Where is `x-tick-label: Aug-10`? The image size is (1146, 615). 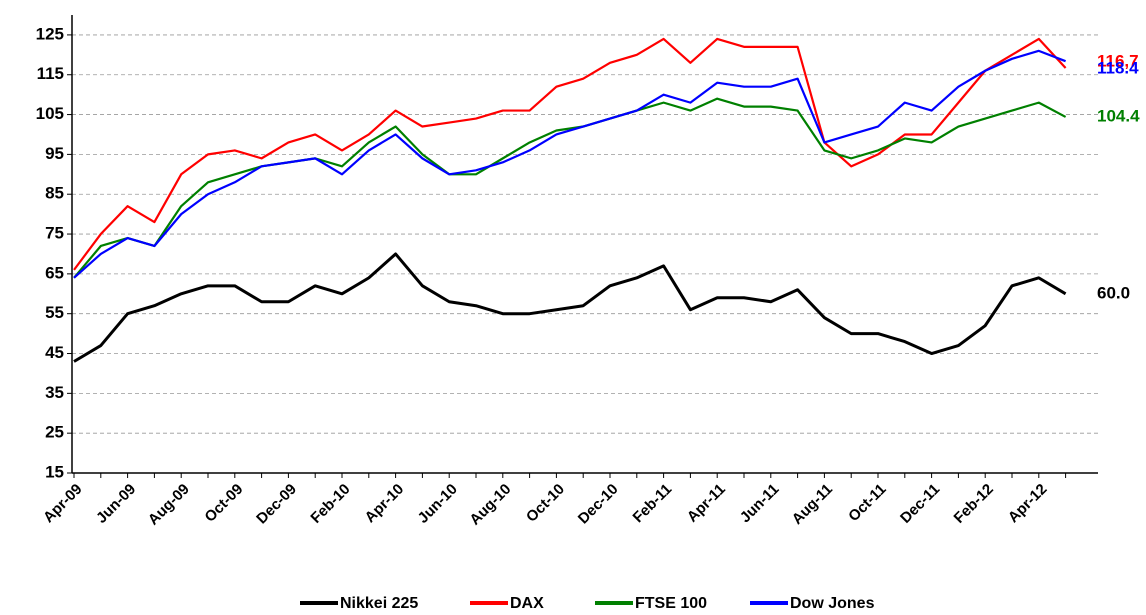 x-tick-label: Aug-10 is located at coordinates (490, 505).